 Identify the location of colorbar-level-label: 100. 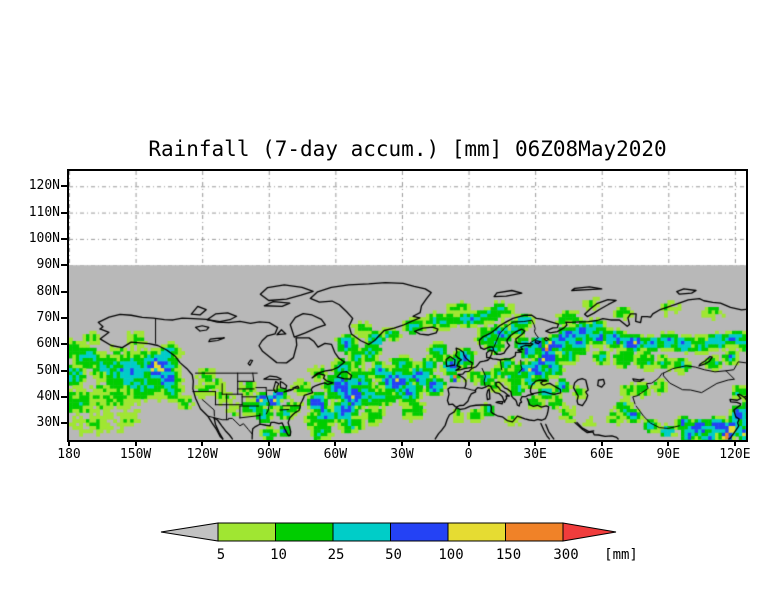
(450, 555).